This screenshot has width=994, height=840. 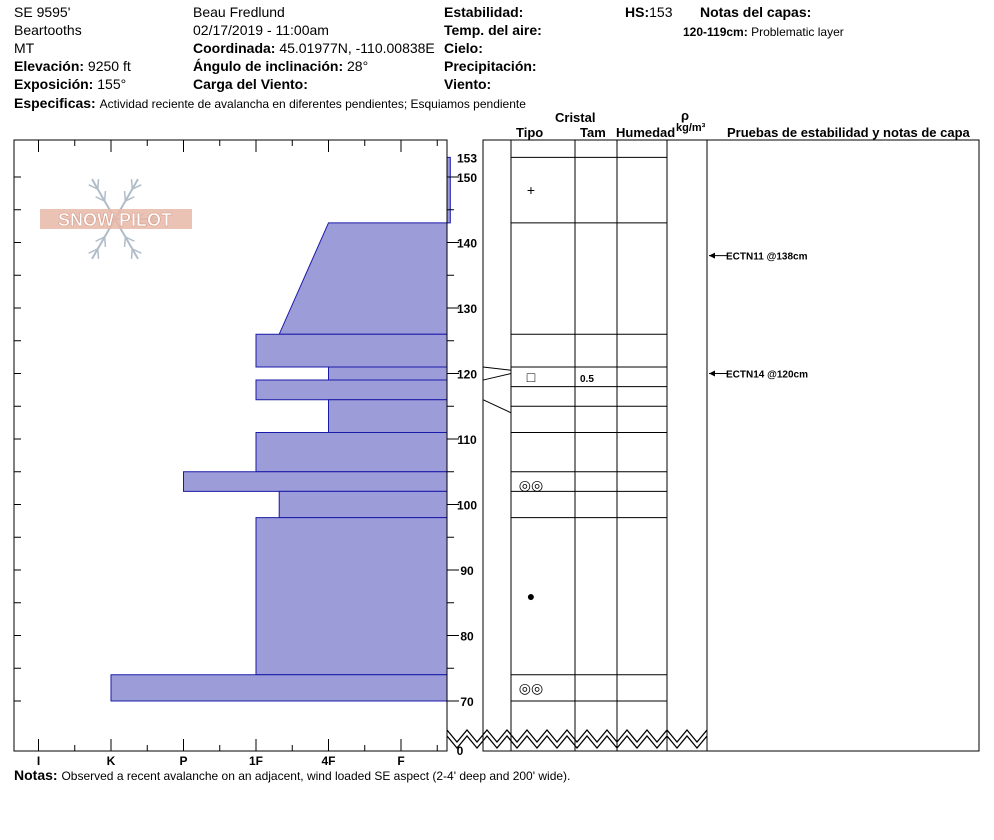 I want to click on sky-label: Cielo:, so click(x=463, y=48).